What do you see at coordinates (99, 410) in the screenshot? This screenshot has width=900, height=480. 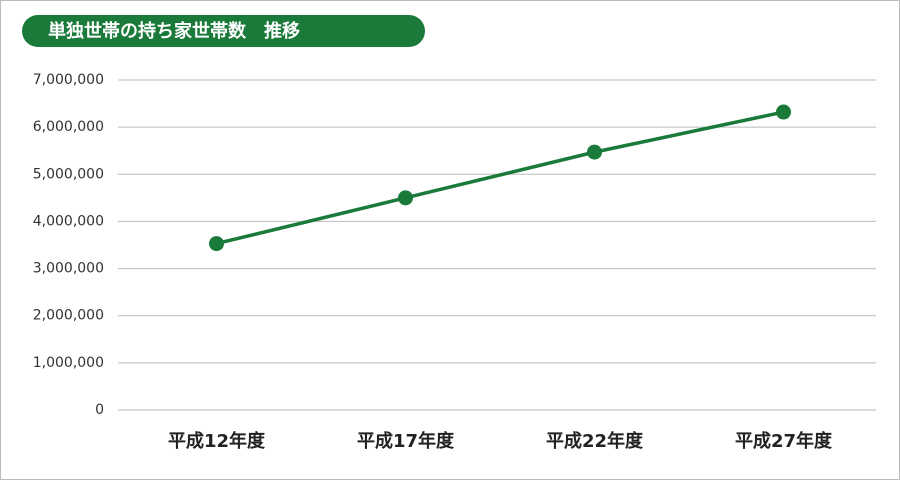 I see `y-tick-label: 0` at bounding box center [99, 410].